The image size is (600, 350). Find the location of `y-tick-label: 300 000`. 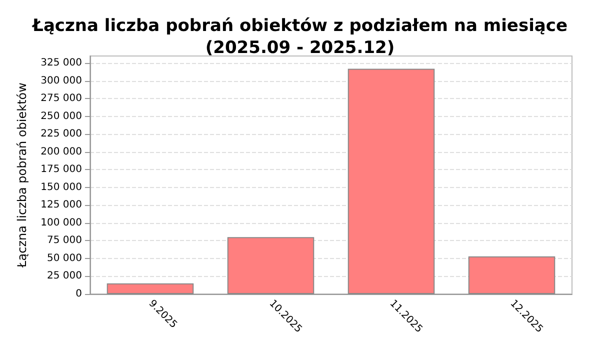

y-tick-label: 300 000 is located at coordinates (61, 80).